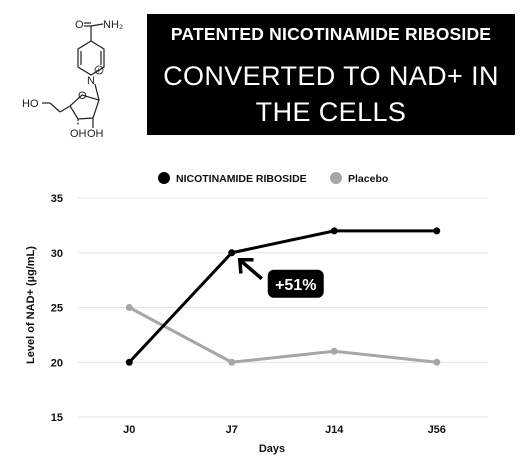  Describe the element at coordinates (272, 449) in the screenshot. I see `x-axis-label: Days` at that location.